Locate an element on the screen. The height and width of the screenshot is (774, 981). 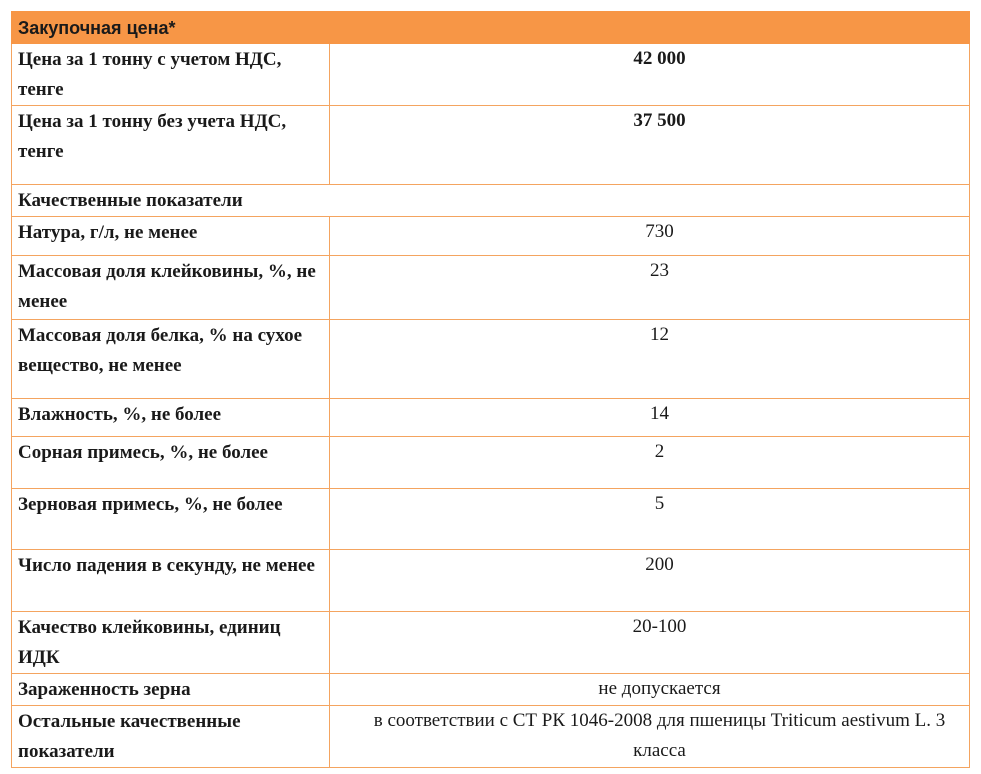
section-row: Качественные показатели is located at coordinates (490, 200).